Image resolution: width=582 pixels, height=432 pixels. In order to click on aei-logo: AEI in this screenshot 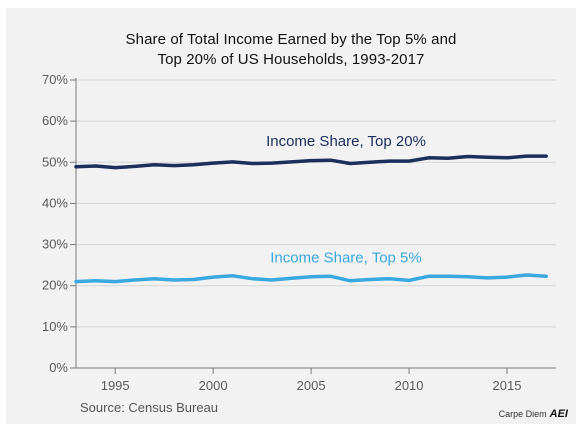, I will do `click(558, 414)`.